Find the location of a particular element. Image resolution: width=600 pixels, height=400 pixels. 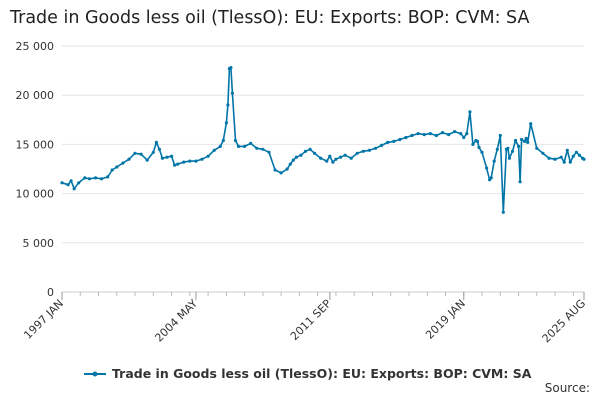

x-tick-label: 1997 JAN is located at coordinates (43, 319).